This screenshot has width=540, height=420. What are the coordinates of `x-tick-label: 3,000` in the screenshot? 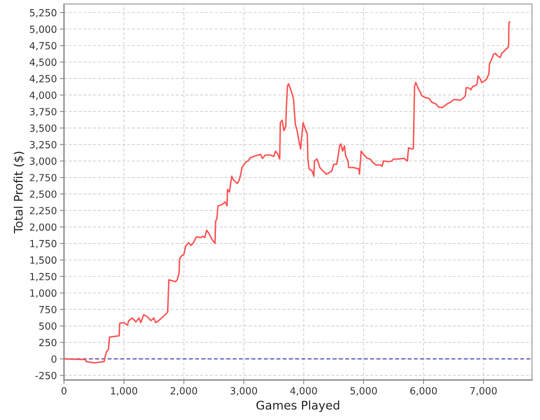 It's located at (244, 391).